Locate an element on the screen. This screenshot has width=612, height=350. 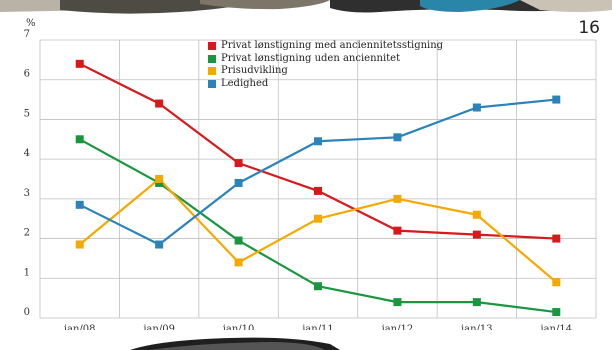
legend-item: Ledighed is located at coordinates (325, 84).